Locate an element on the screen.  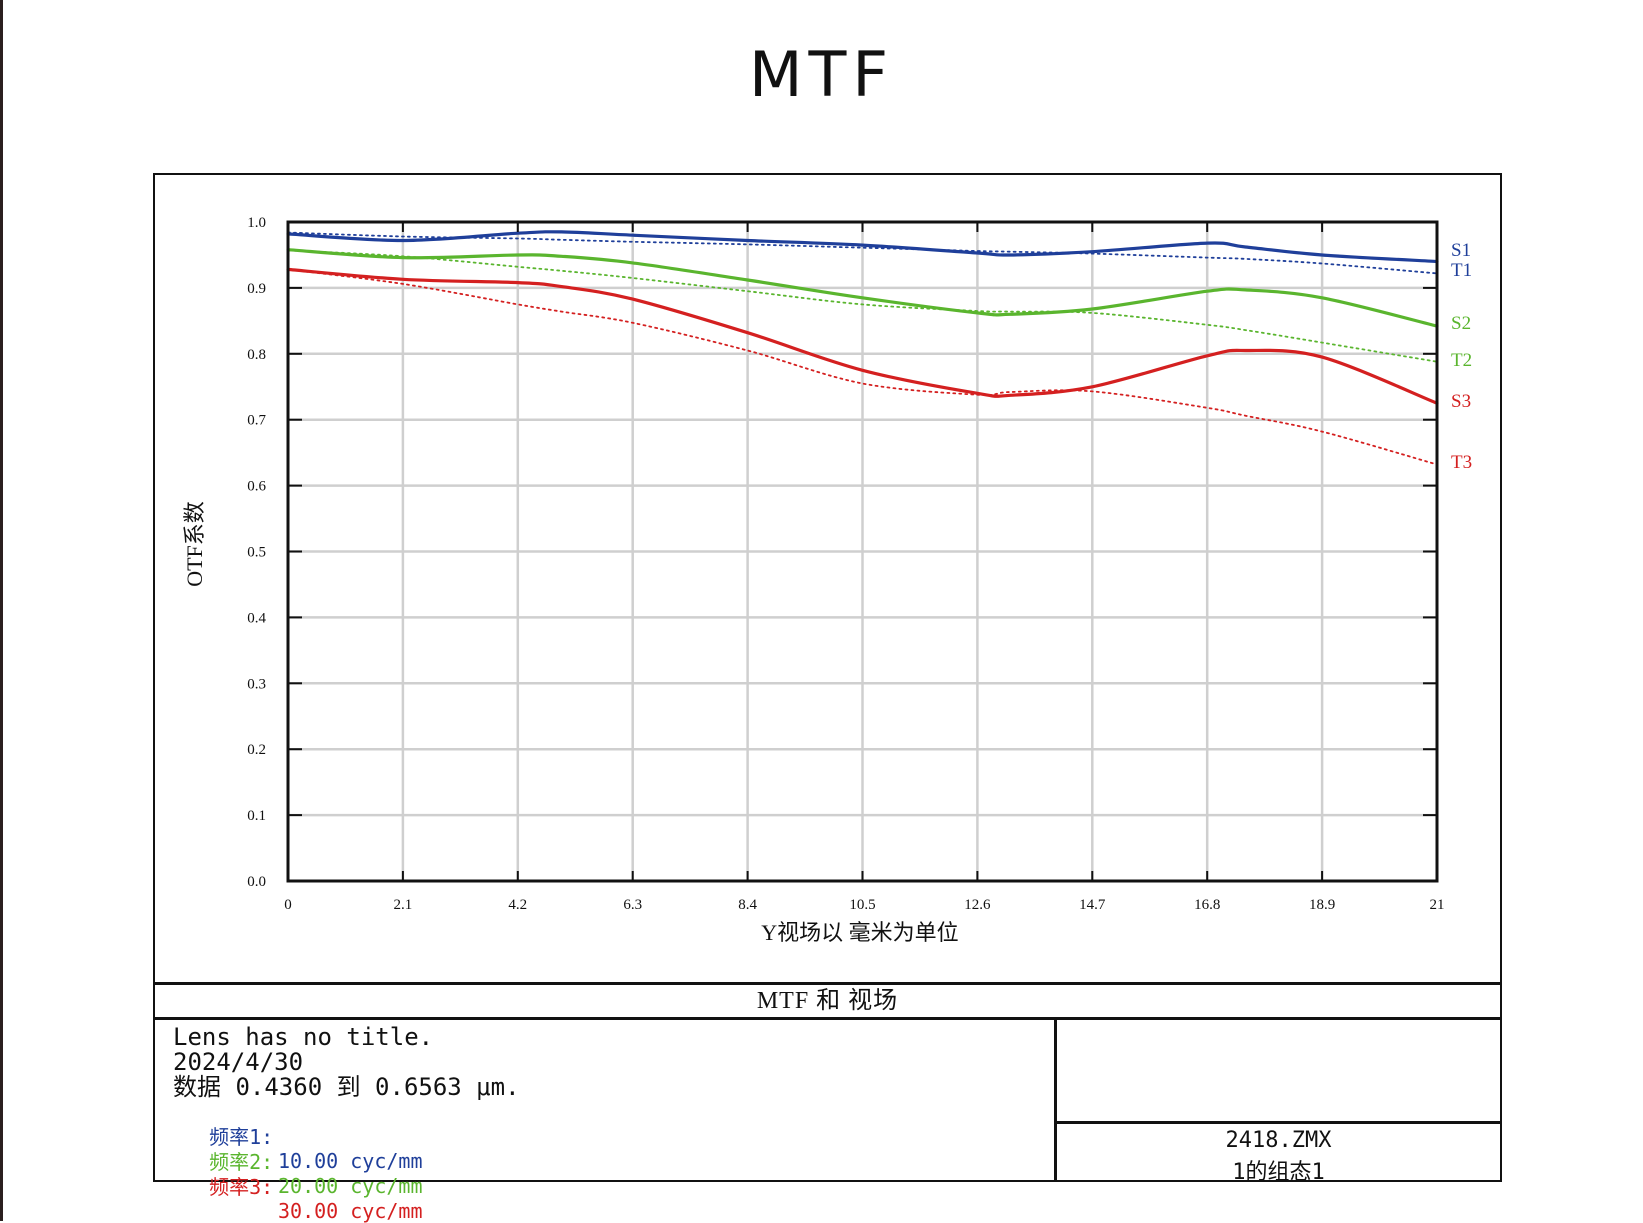
x-tick-label: 16.8 is located at coordinates (1207, 905).